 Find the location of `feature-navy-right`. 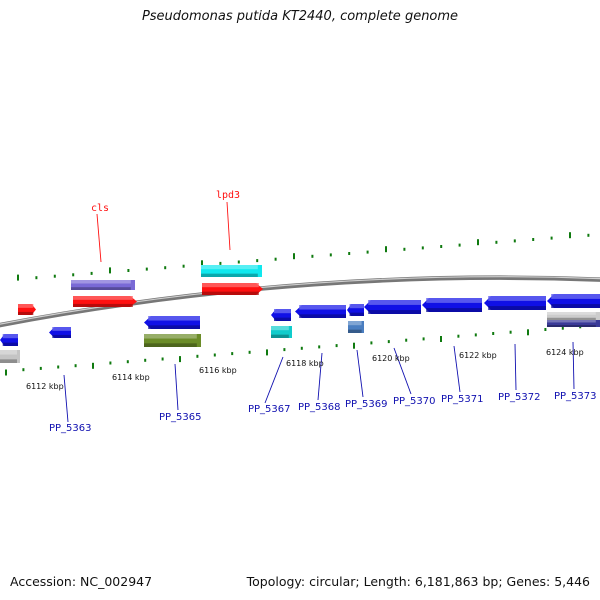

feature-navy-right is located at coordinates (573, 323).